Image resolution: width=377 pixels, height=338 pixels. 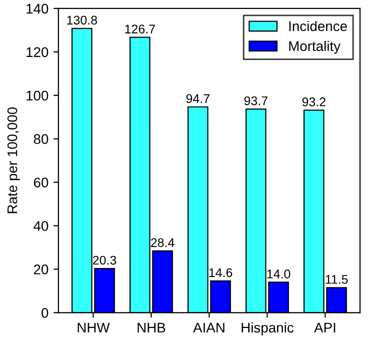 I want to click on data-label: 11.5, so click(x=337, y=279).